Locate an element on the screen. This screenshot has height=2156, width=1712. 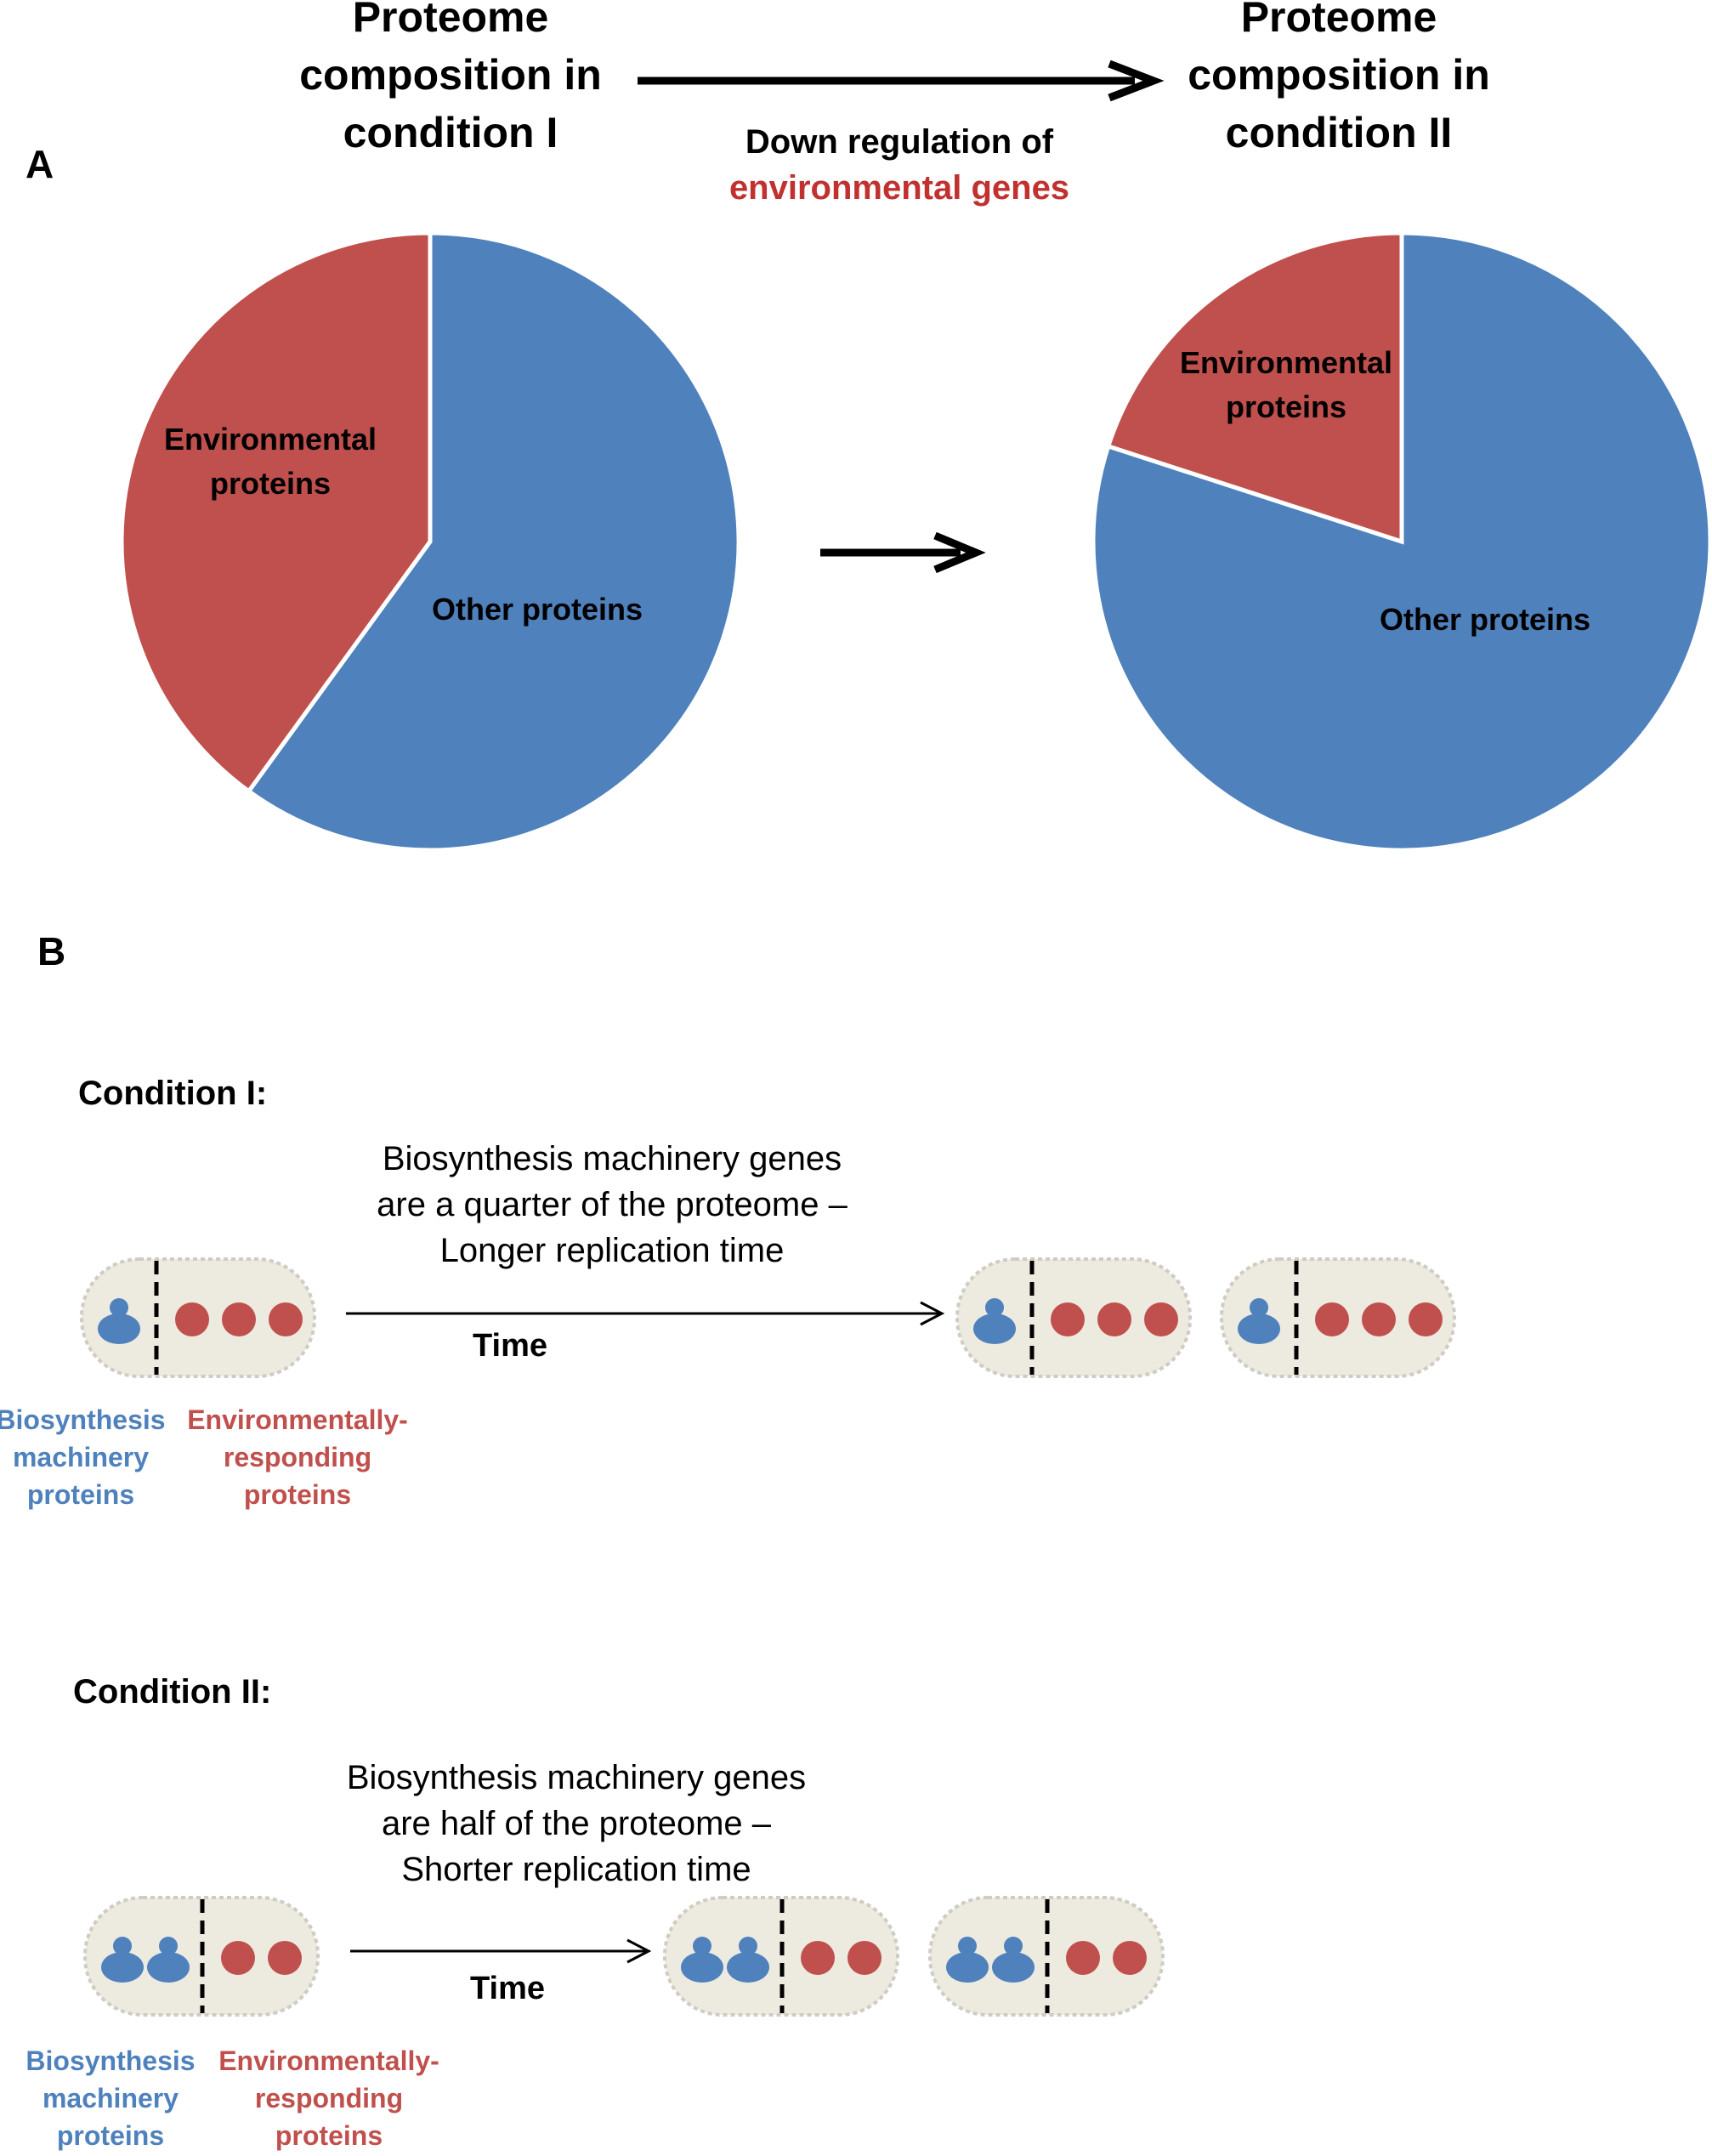
time-label-condition-ii: Time is located at coordinates (508, 1989).